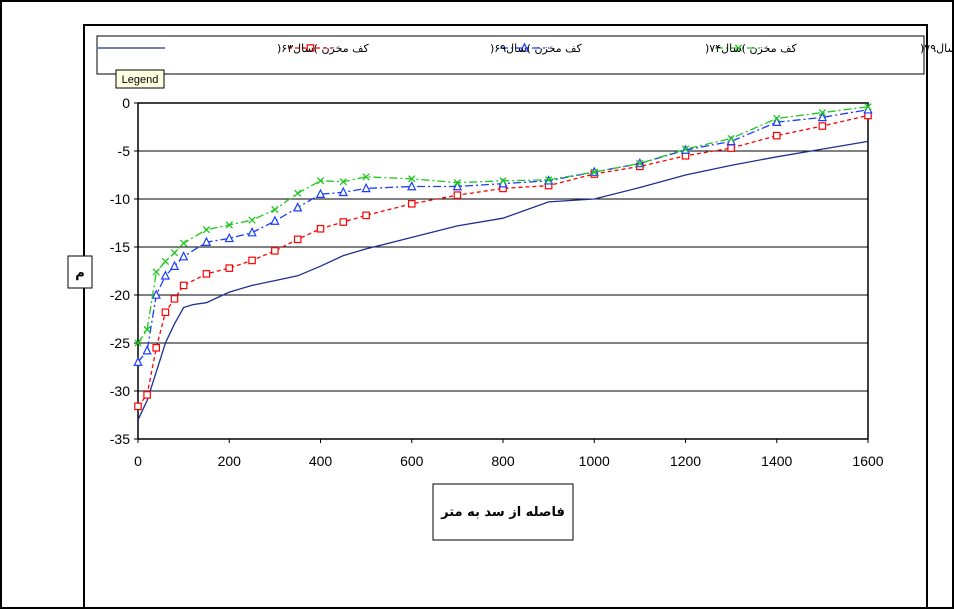 Image resolution: width=954 pixels, height=609 pixels. Describe the element at coordinates (120, 247) in the screenshot. I see `y-tick-label: -15` at that location.